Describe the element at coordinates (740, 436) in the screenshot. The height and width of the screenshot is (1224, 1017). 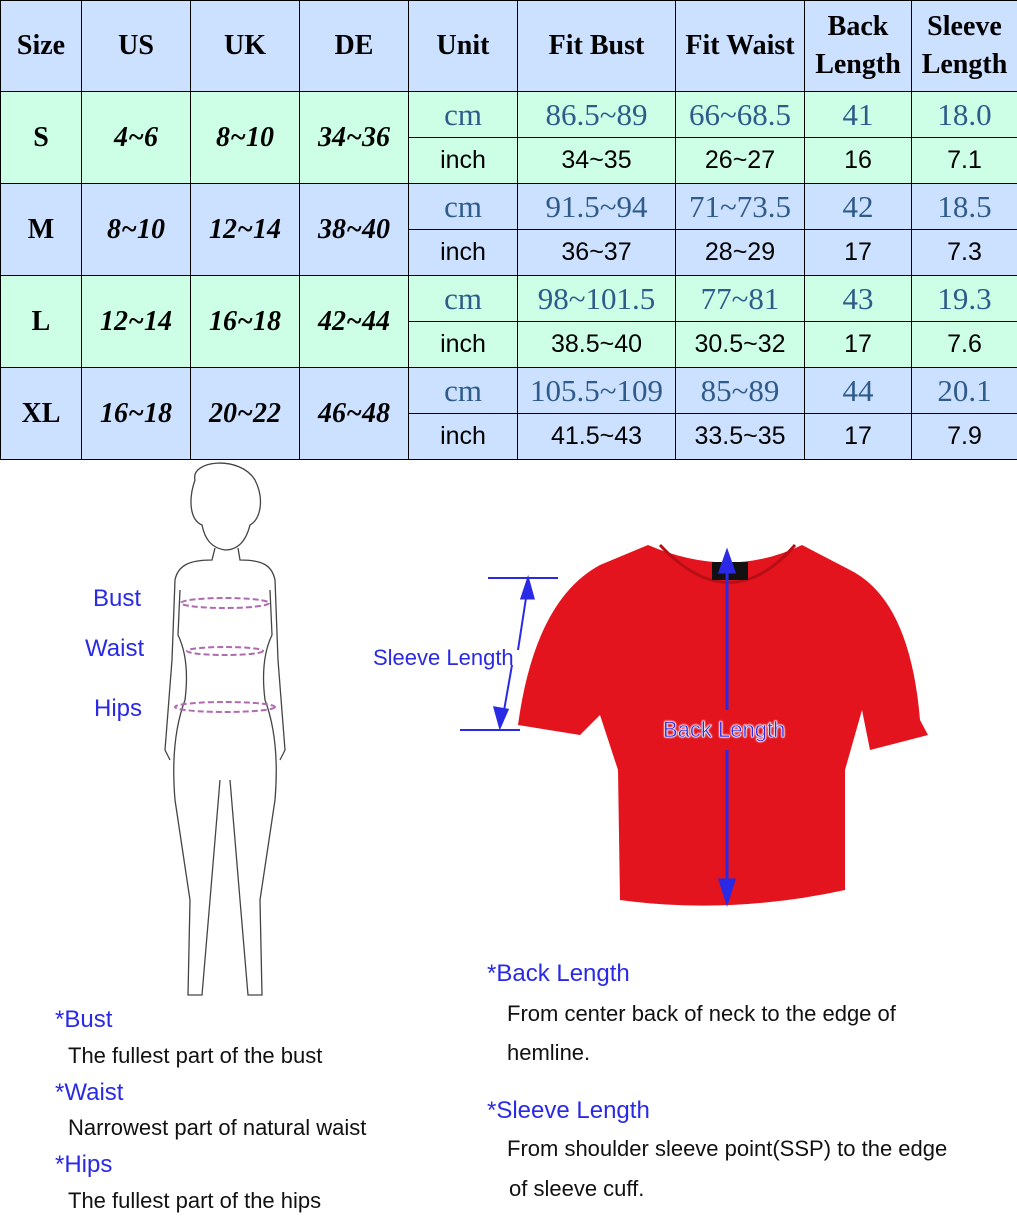
I see `waist-inch-cell: 33.5~35` at that location.